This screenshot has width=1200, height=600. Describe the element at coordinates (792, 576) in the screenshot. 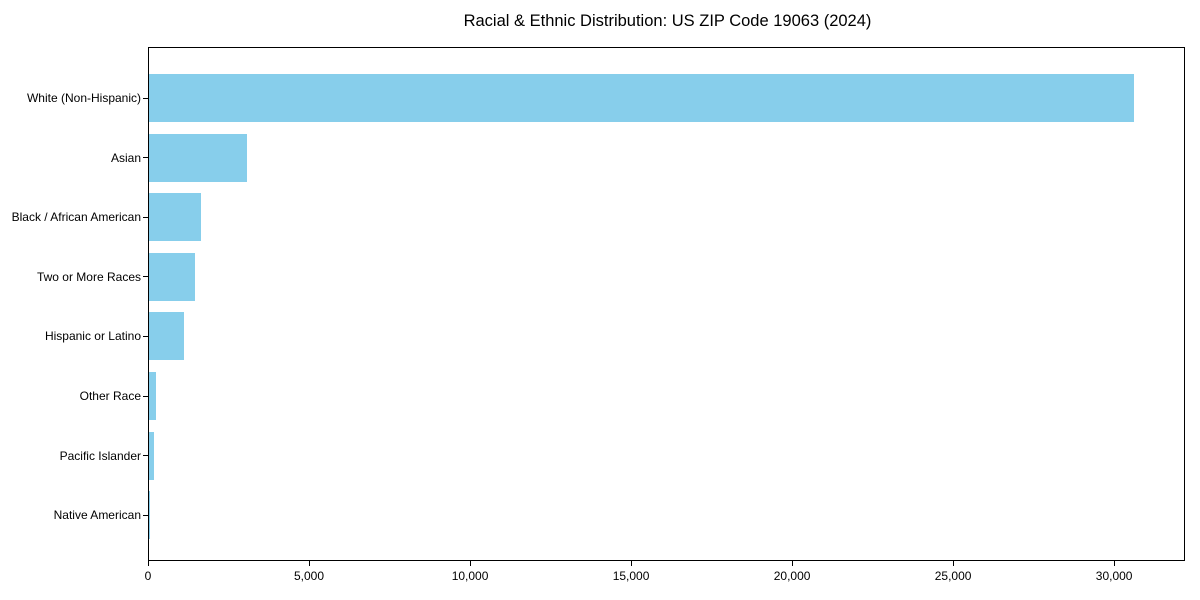

I see `x-axis-label: 20,000` at that location.